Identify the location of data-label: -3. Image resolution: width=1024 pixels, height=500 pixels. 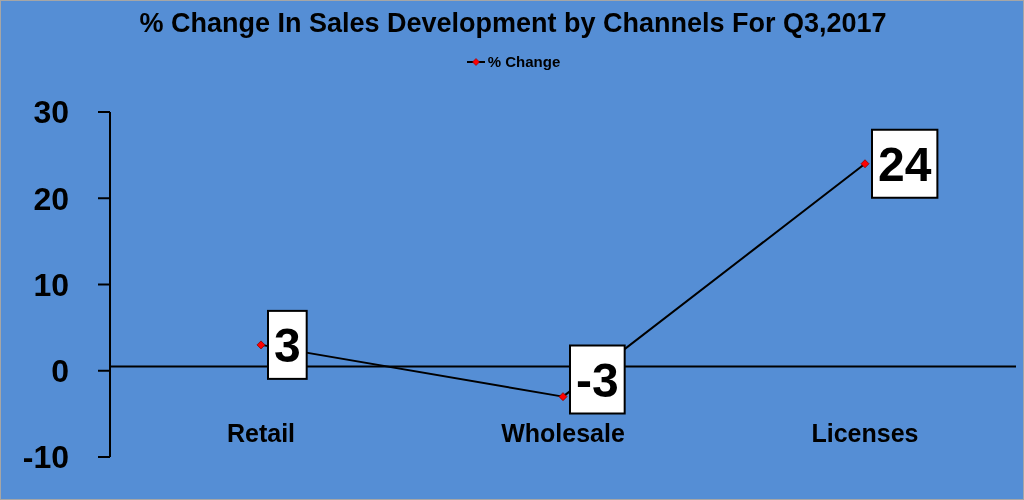
(597, 380).